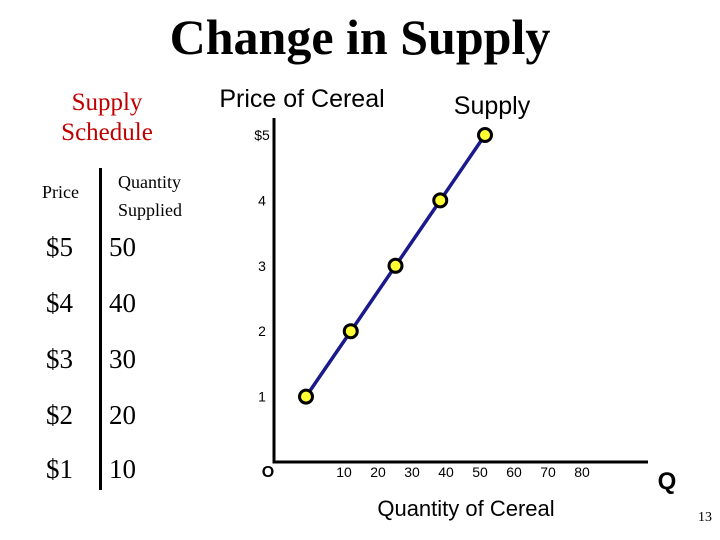 The image size is (720, 540). I want to click on origin-label: O, so click(268, 472).